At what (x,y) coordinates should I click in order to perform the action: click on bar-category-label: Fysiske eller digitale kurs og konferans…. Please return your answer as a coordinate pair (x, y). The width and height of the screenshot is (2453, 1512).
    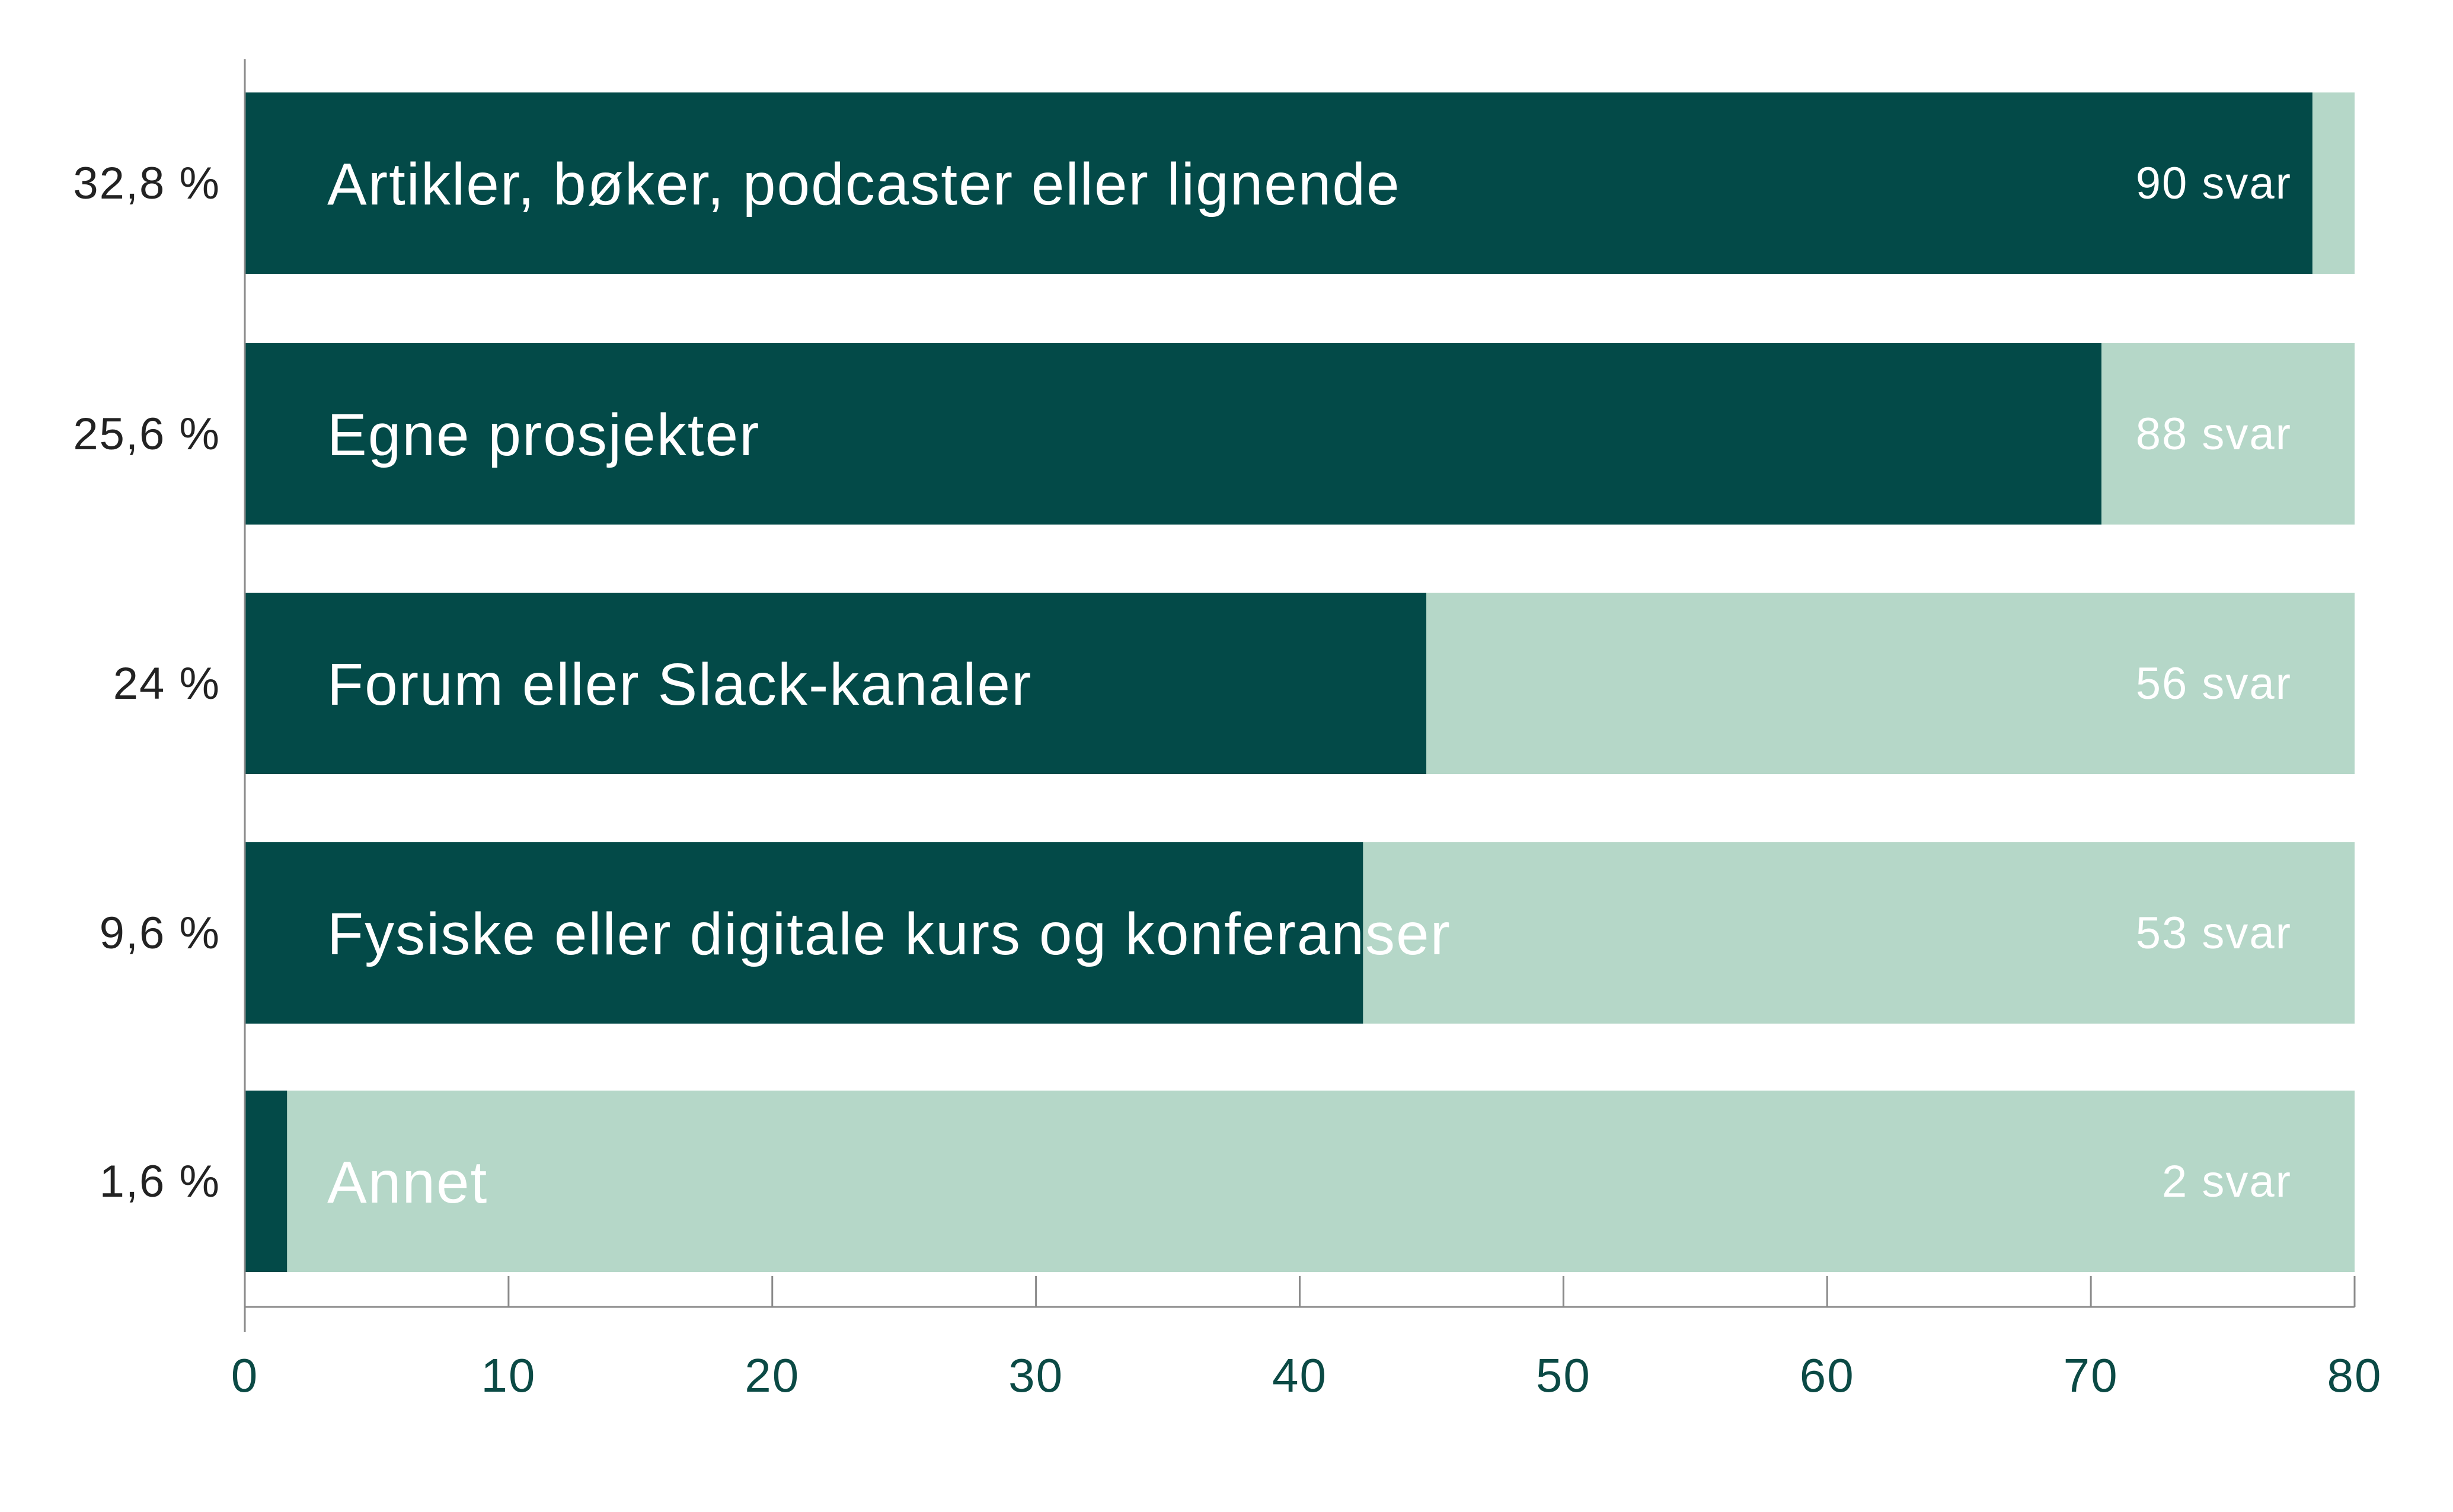
    Looking at the image, I should click on (889, 934).